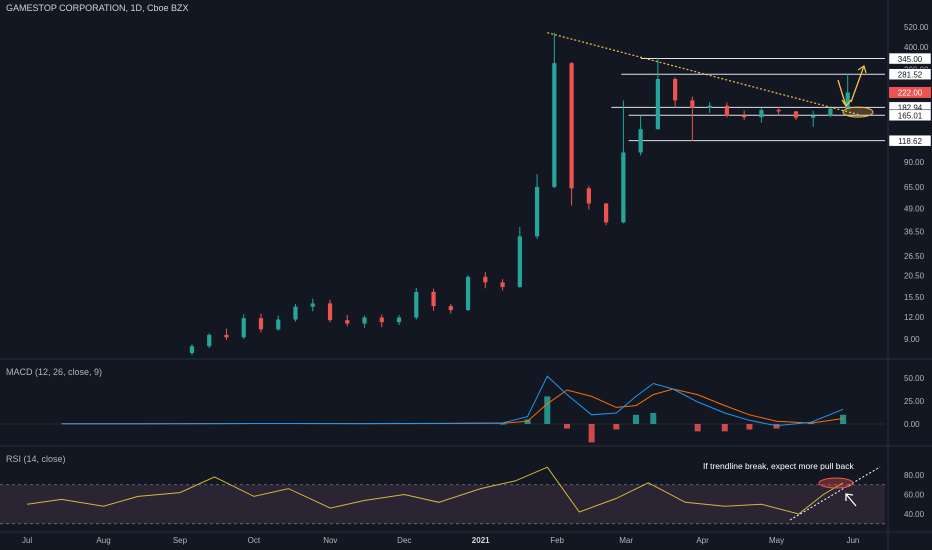 The height and width of the screenshot is (550, 932). What do you see at coordinates (852, 540) in the screenshot?
I see `x-tick-label: Jun` at bounding box center [852, 540].